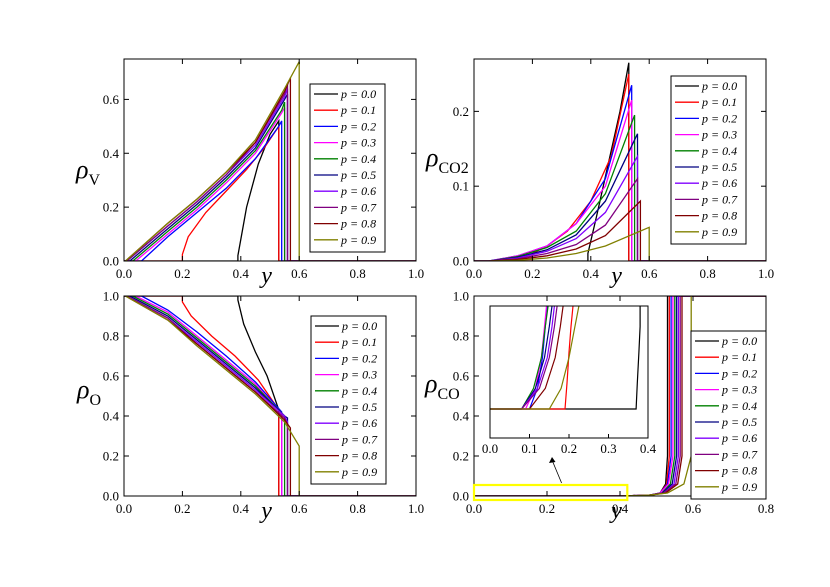 The image size is (830, 587). What do you see at coordinates (358, 143) in the screenshot?
I see `v-legend-label: p = 0.3` at bounding box center [358, 143].